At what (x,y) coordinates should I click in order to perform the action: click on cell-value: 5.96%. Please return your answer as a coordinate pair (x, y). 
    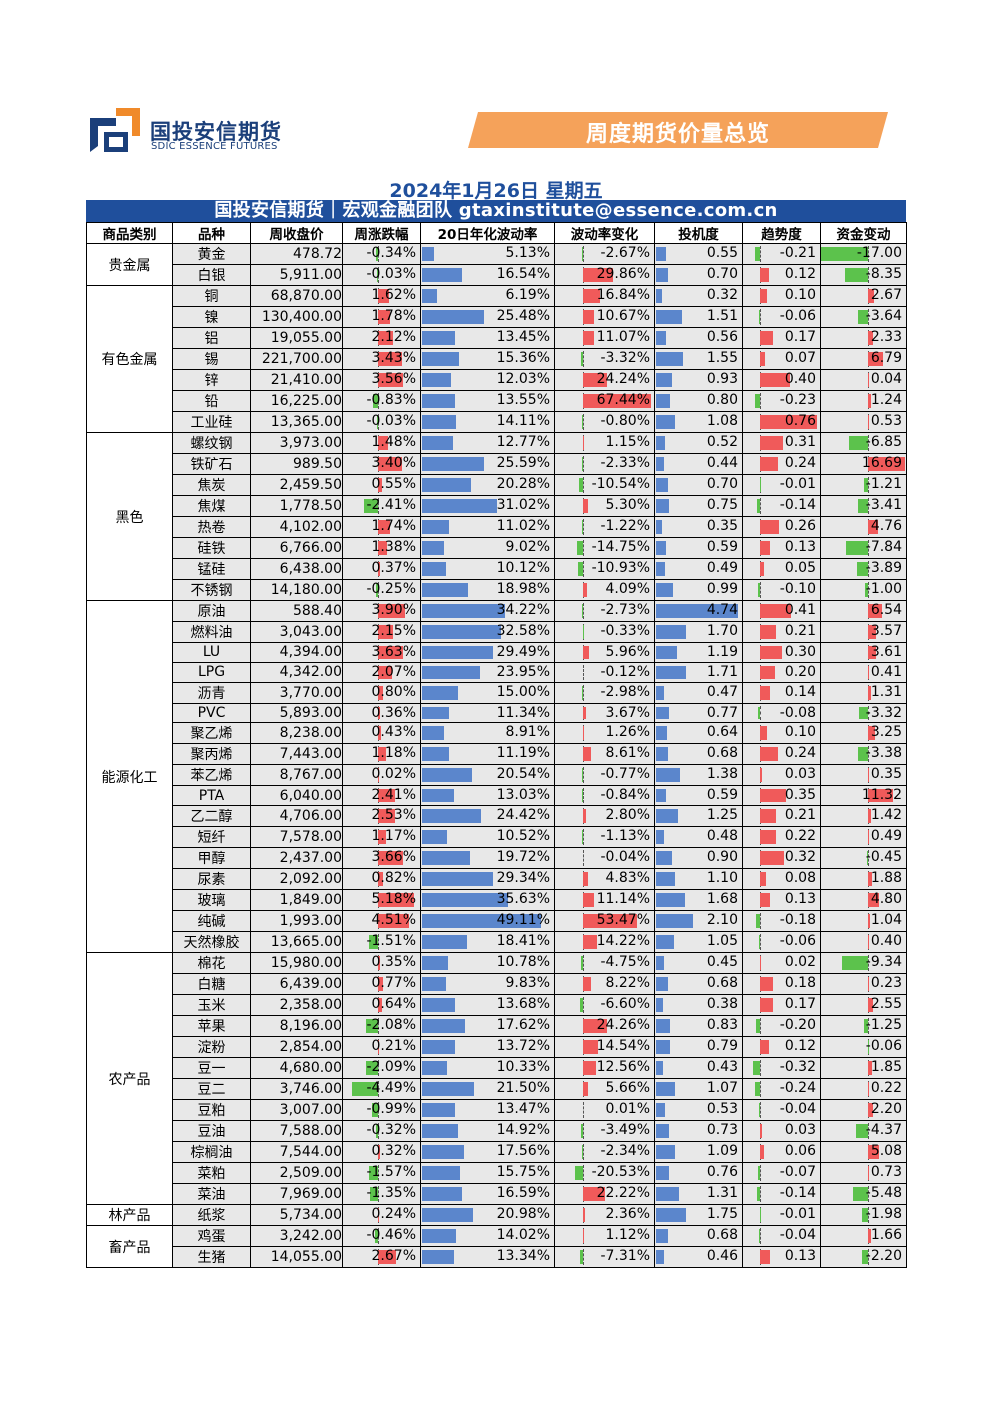
    Looking at the image, I should click on (627, 652).